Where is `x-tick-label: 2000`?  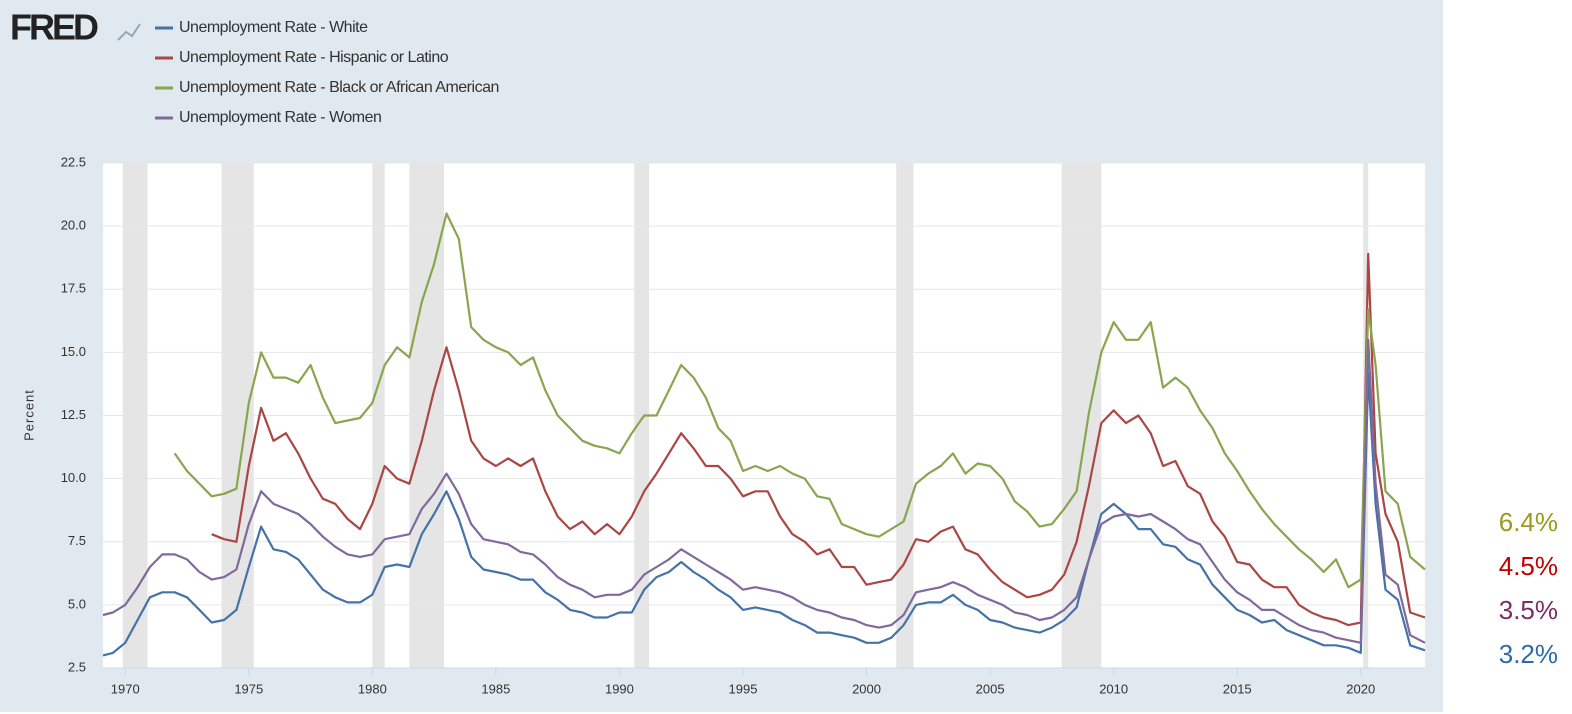
x-tick-label: 2000 is located at coordinates (866, 688).